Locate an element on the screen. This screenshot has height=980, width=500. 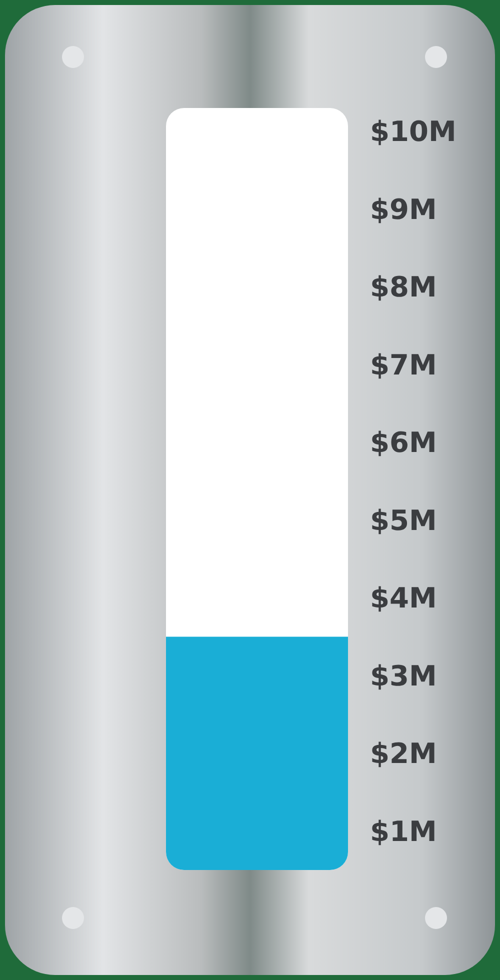
y-tick-label: $3M is located at coordinates (403, 675).